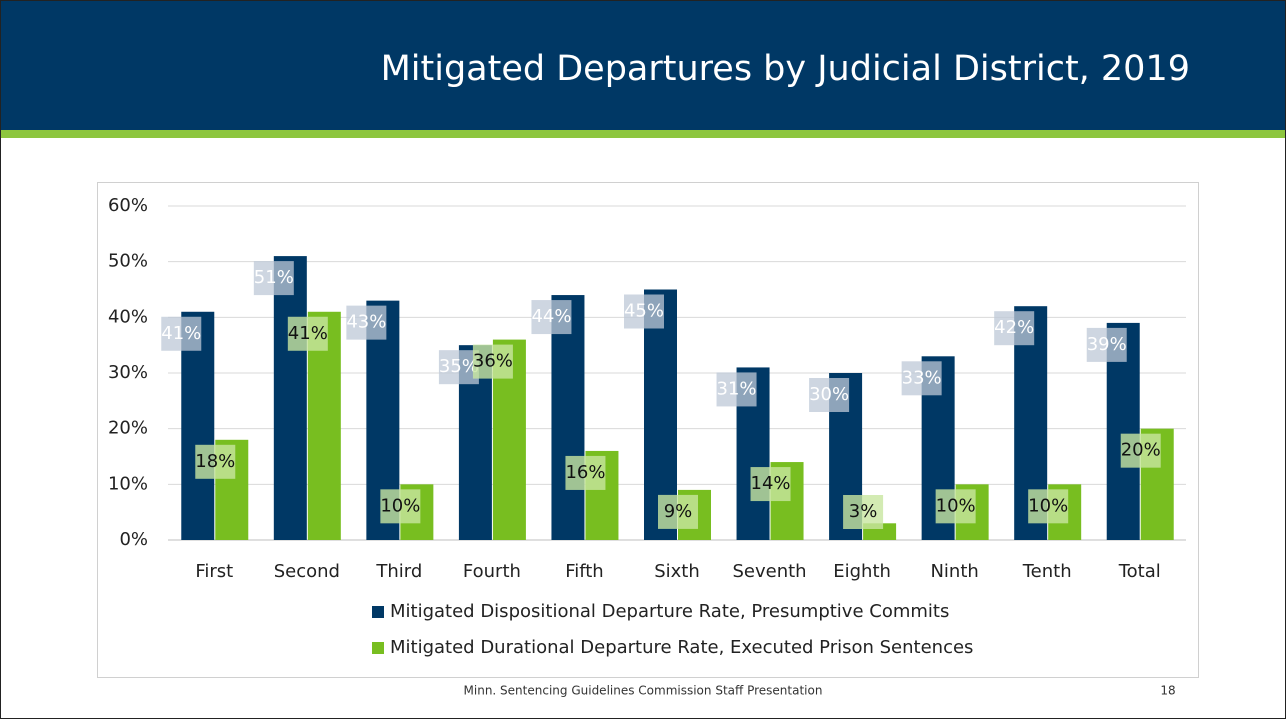  What do you see at coordinates (128, 483) in the screenshot?
I see `y-tick-label: 10%` at bounding box center [128, 483].